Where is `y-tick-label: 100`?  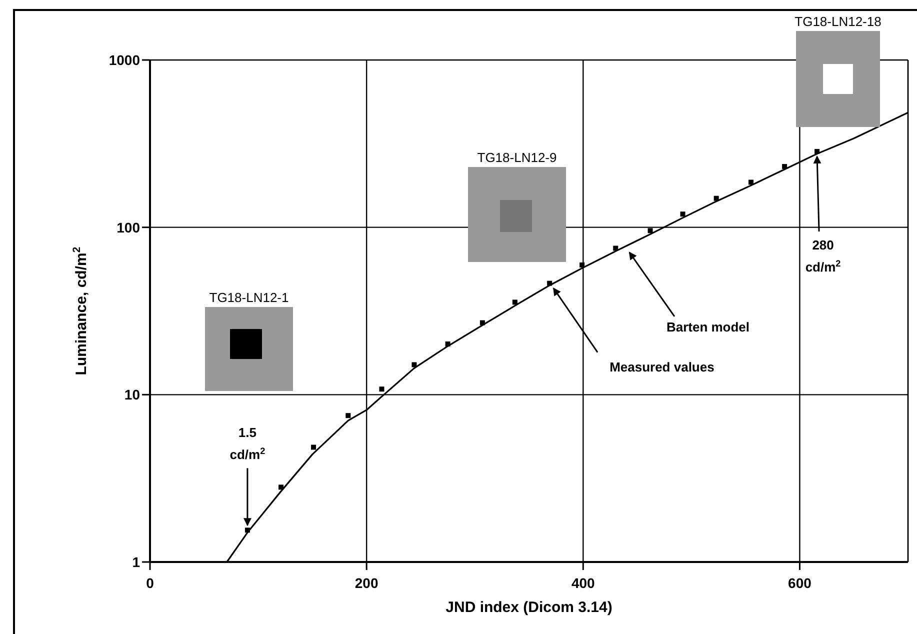 y-tick-label: 100 is located at coordinates (128, 227).